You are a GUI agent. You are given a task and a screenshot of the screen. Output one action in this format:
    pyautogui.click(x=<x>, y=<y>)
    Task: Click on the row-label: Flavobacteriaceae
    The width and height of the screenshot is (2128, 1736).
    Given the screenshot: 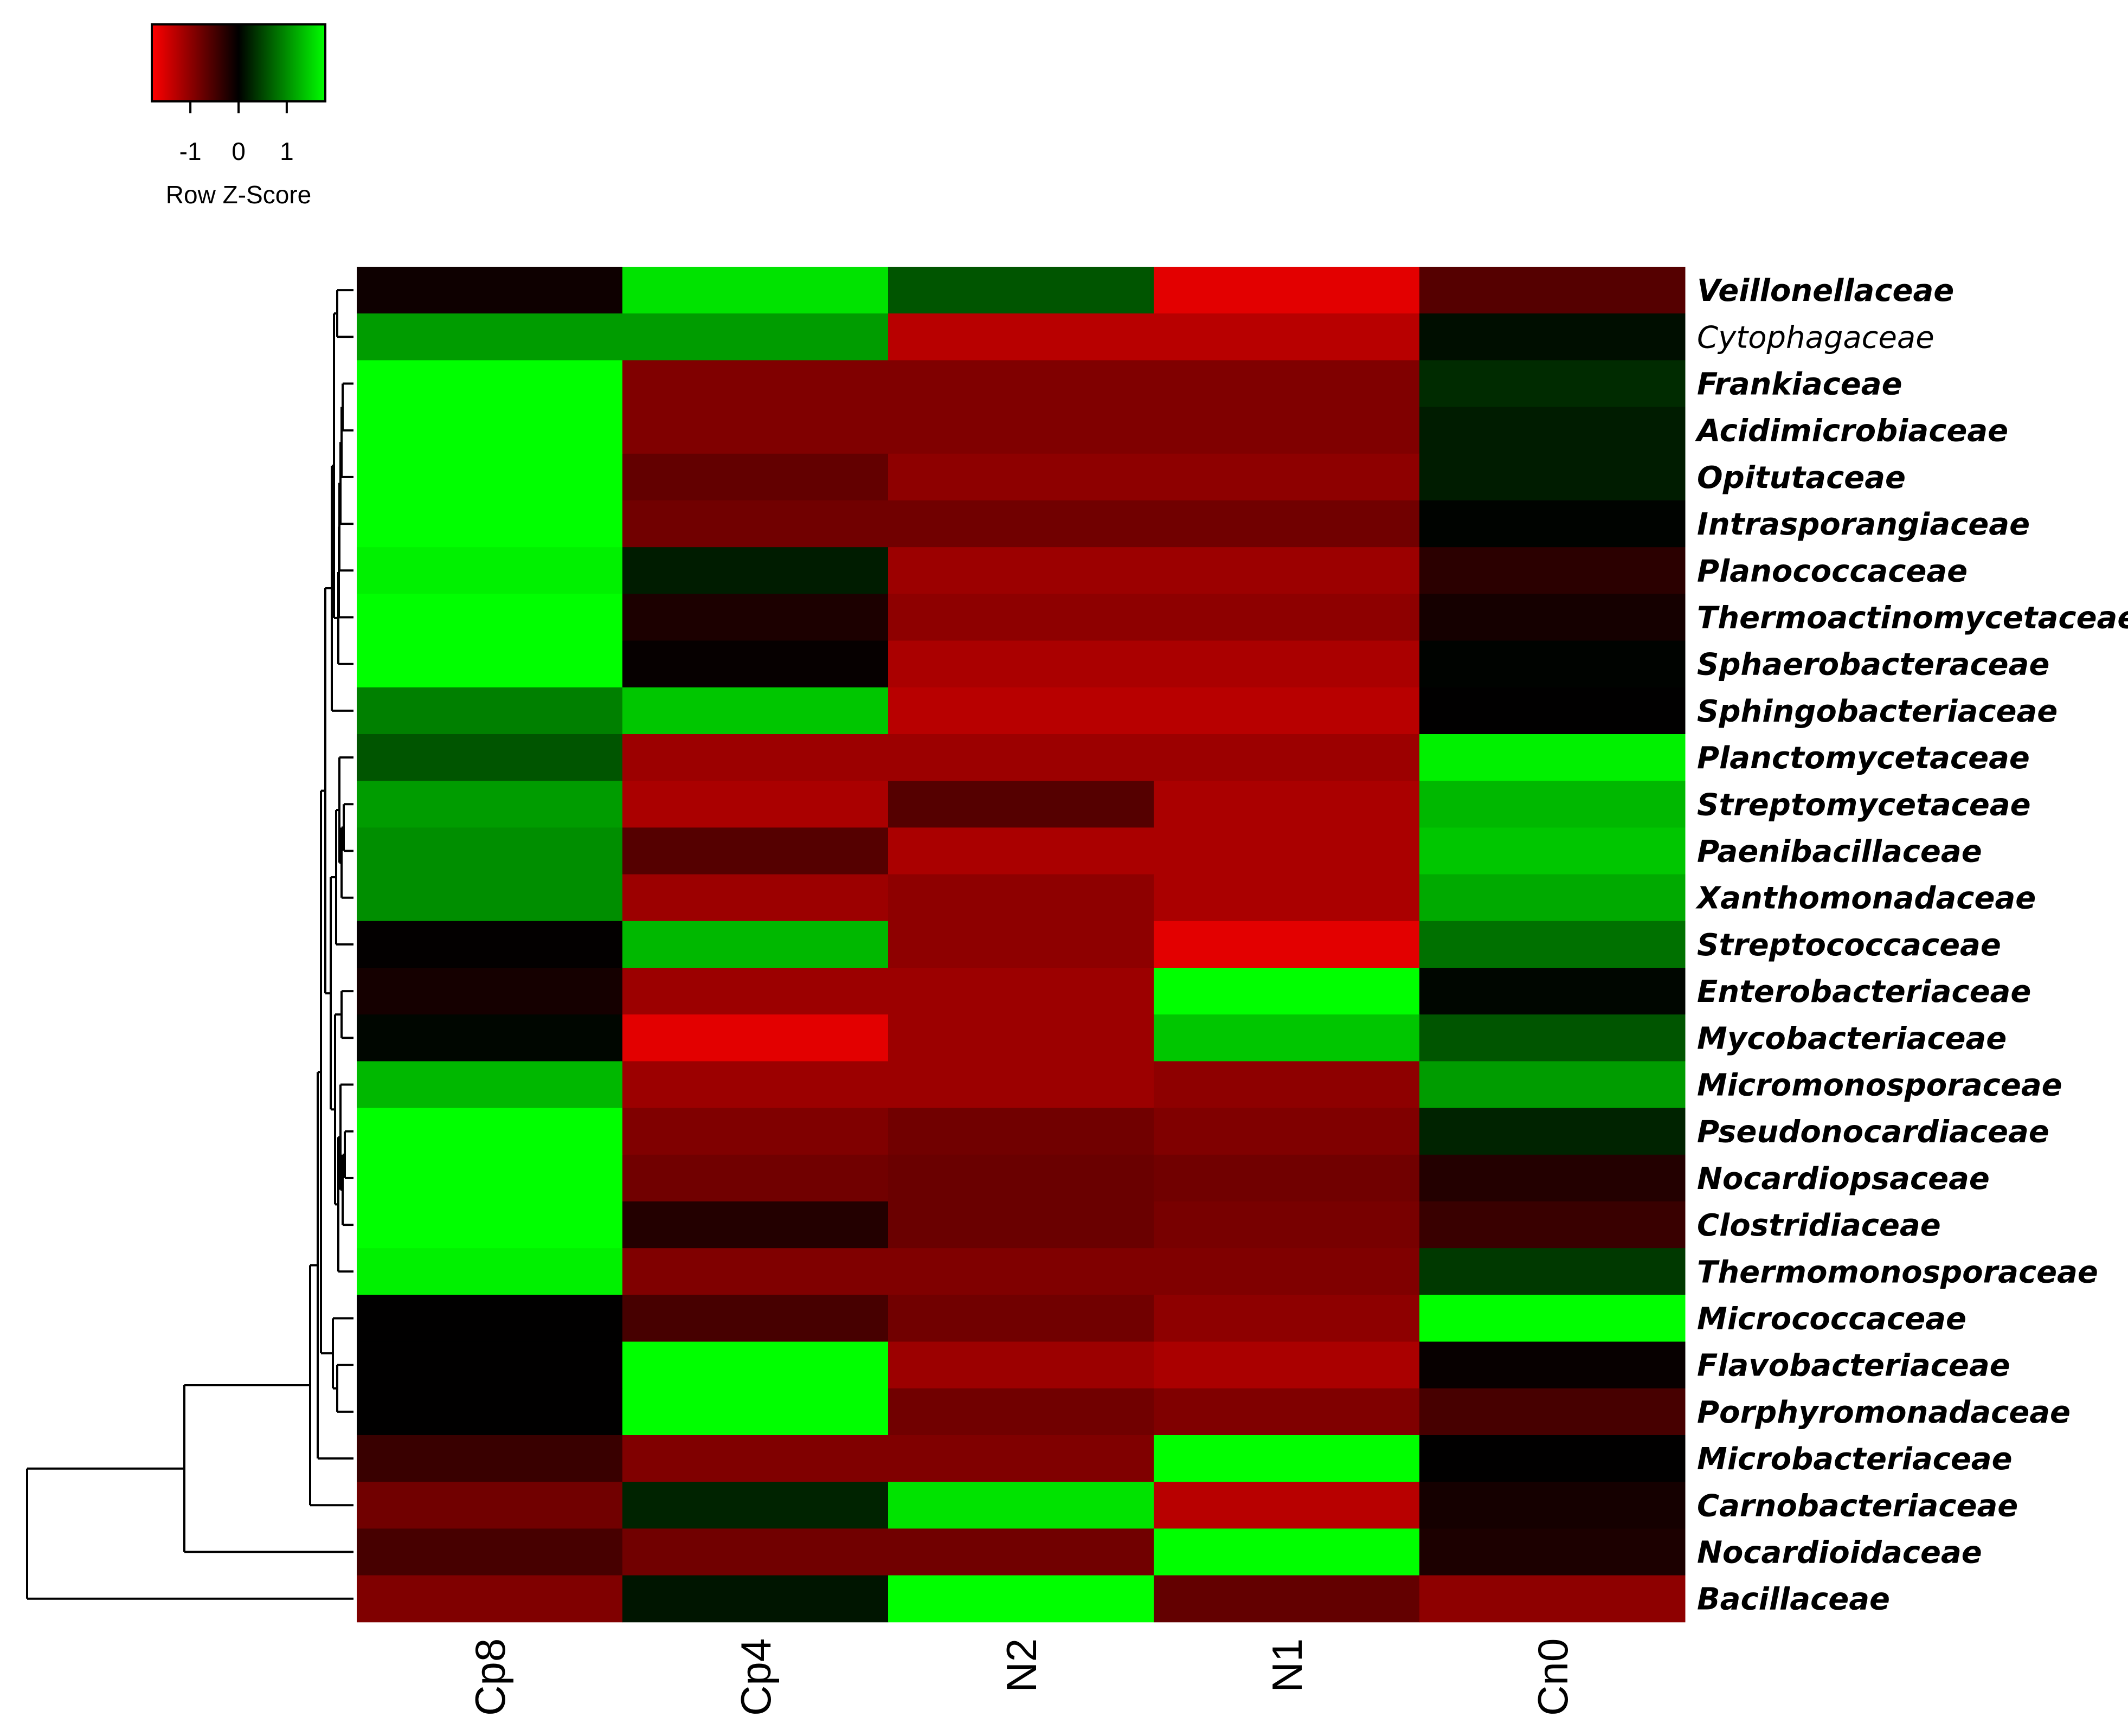 What is the action you would take?
    pyautogui.click(x=1853, y=1366)
    